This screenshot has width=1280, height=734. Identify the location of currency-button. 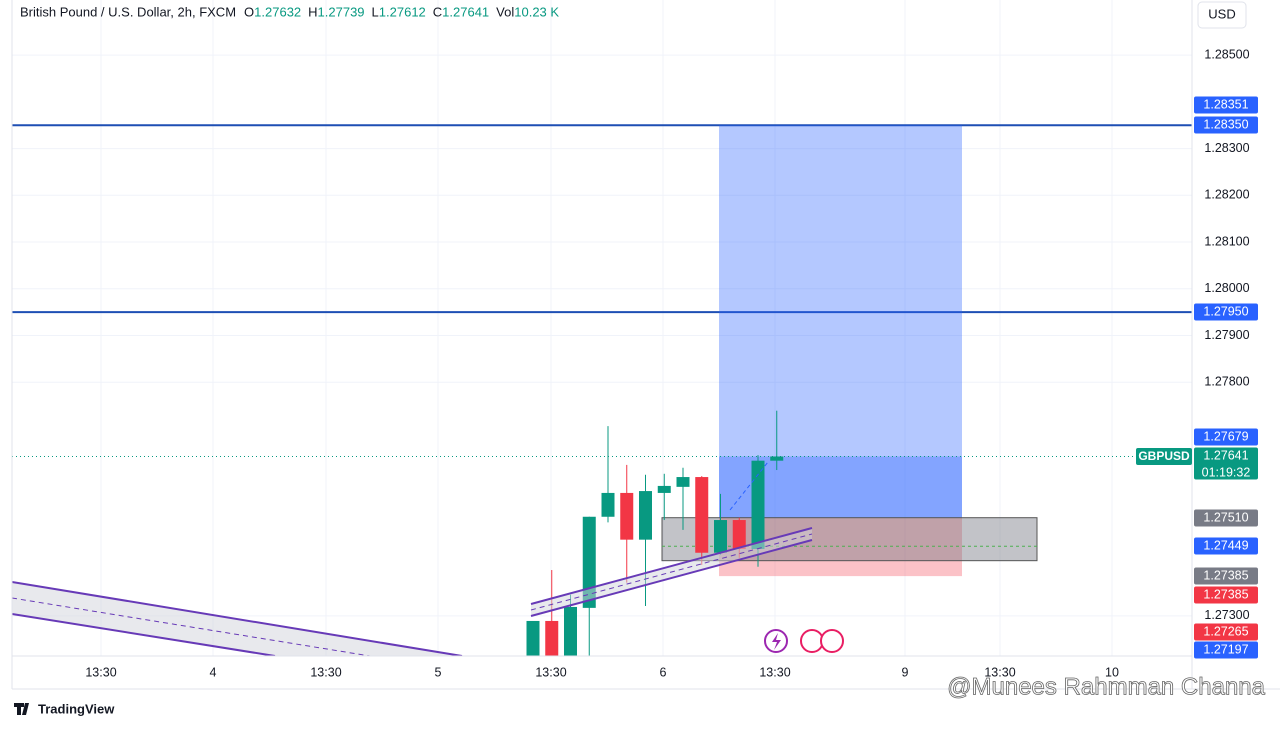
(1222, 15).